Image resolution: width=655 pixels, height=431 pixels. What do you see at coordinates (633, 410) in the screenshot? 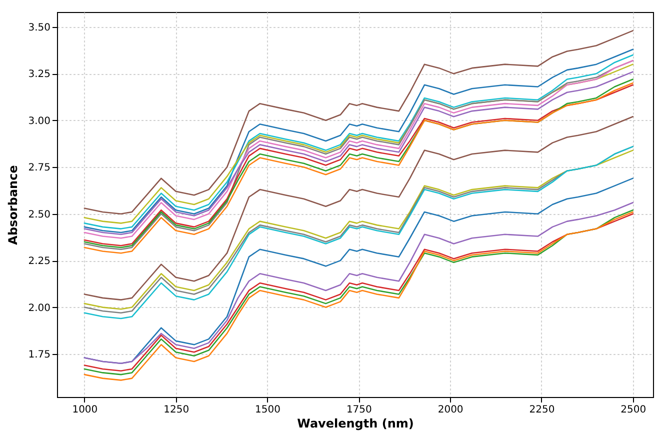
I see `x-tick-label: 2500` at bounding box center [633, 410].